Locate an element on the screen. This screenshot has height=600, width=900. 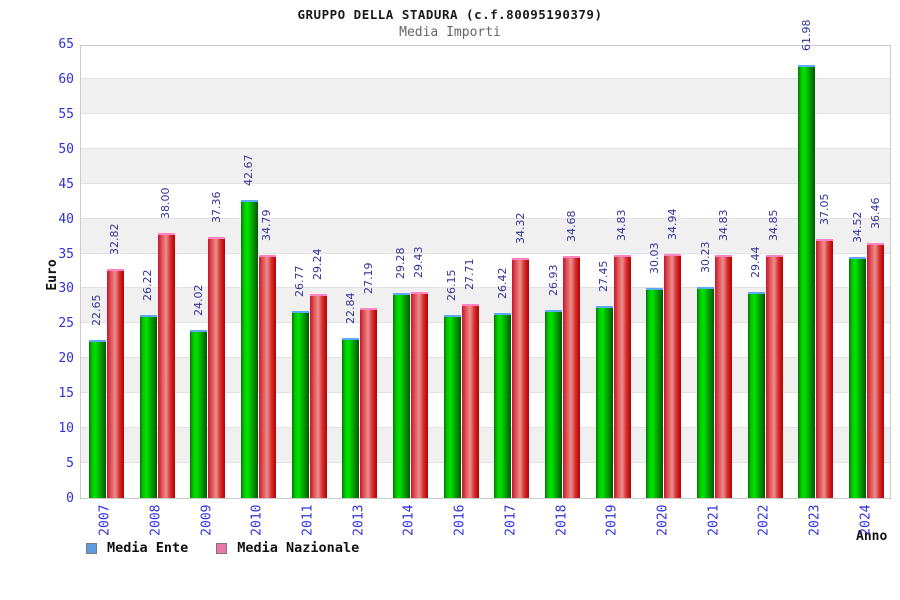
bar-media-nazionale-2010 is located at coordinates (267, 376).